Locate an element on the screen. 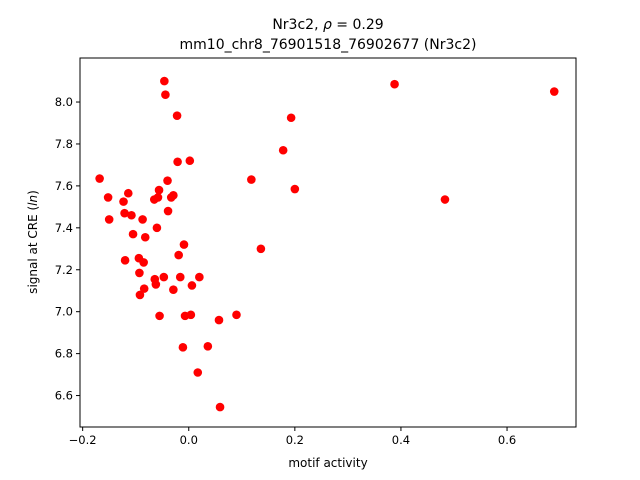 This screenshot has height=480, width=640. x-tick-label: 0.6 is located at coordinates (507, 440).